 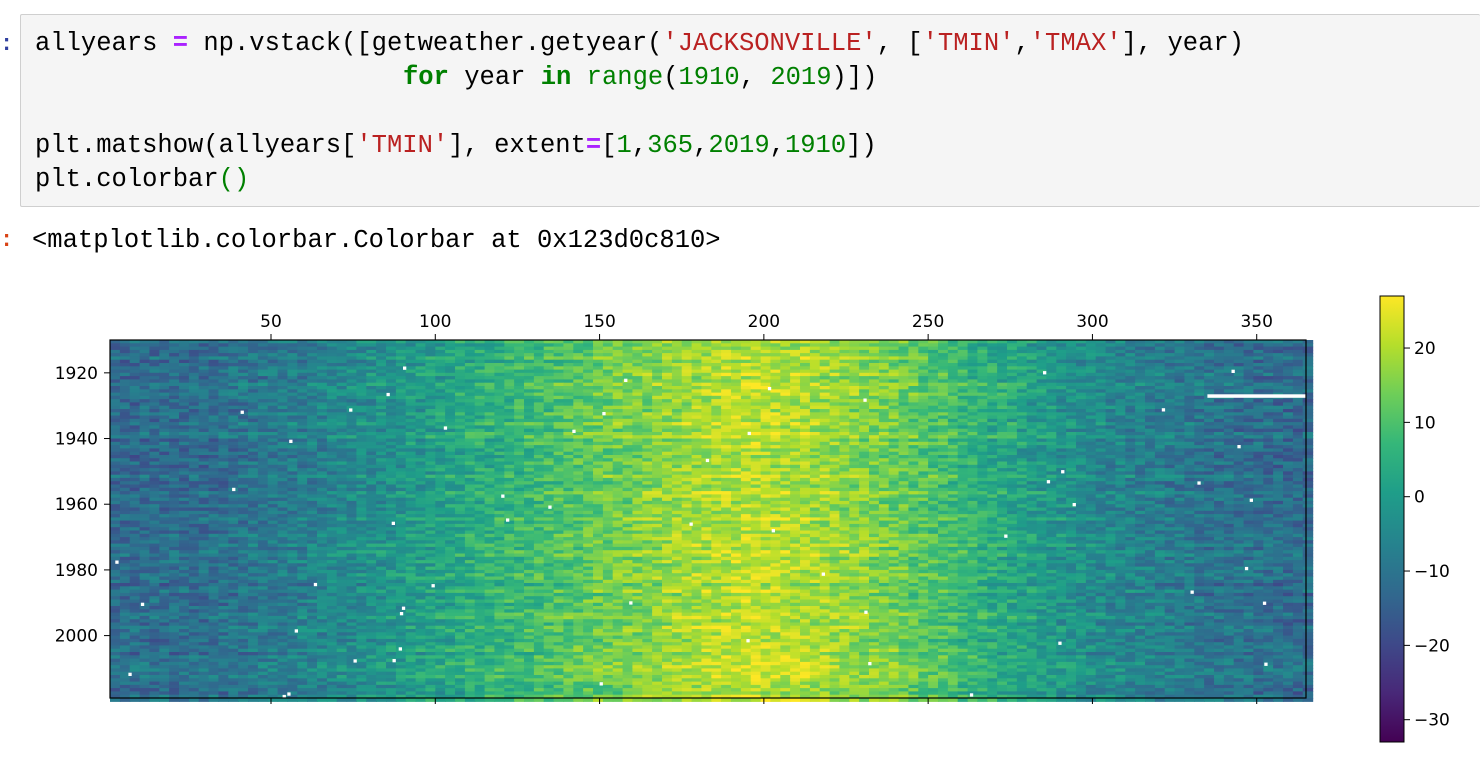 What do you see at coordinates (639, 145) in the screenshot?
I see `code-token: ,` at bounding box center [639, 145].